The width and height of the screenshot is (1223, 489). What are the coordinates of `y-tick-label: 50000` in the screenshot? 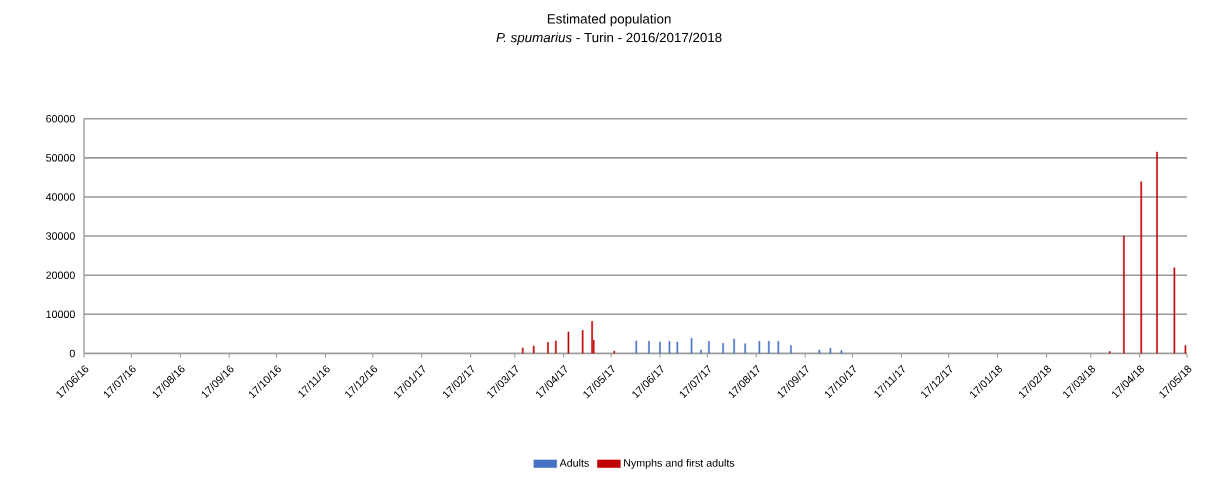 It's located at (60, 157).